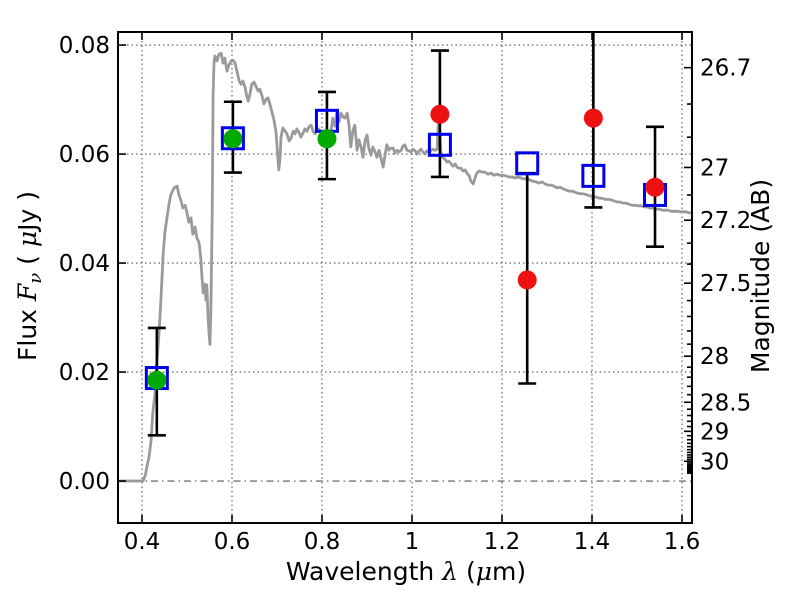 The width and height of the screenshot is (800, 600). I want to click on y-tick-label-left: 0.04, so click(84, 264).